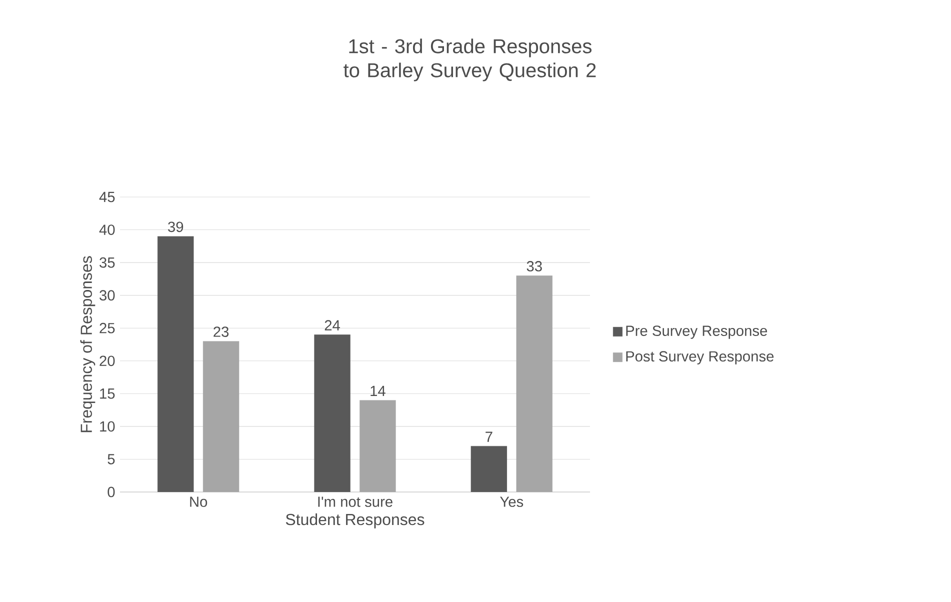 The image size is (951, 602). Describe the element at coordinates (221, 331) in the screenshot. I see `data-label: 23` at that location.